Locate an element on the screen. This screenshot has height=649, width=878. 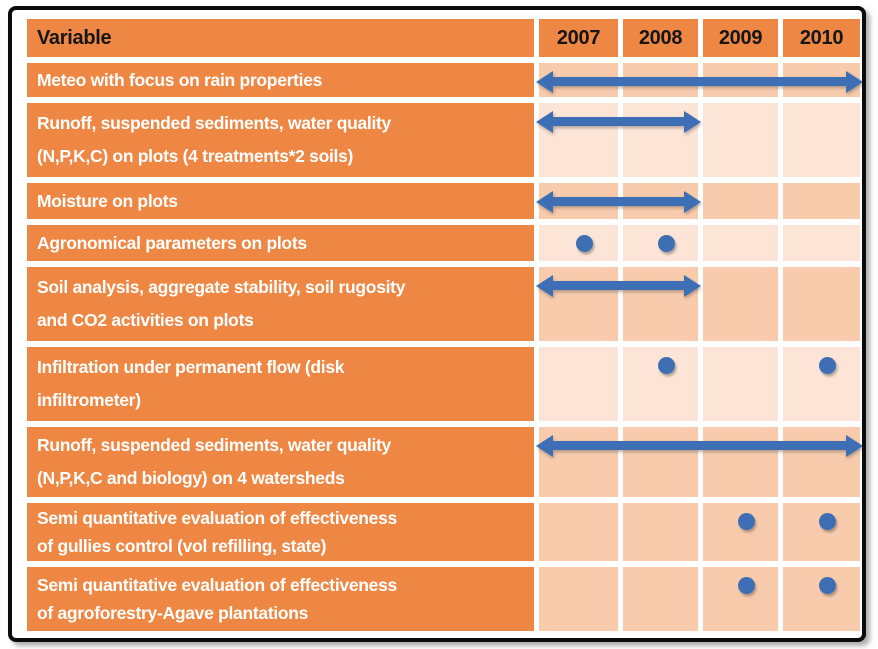
table-row: Moisture on plots is located at coordinates (444, 201).